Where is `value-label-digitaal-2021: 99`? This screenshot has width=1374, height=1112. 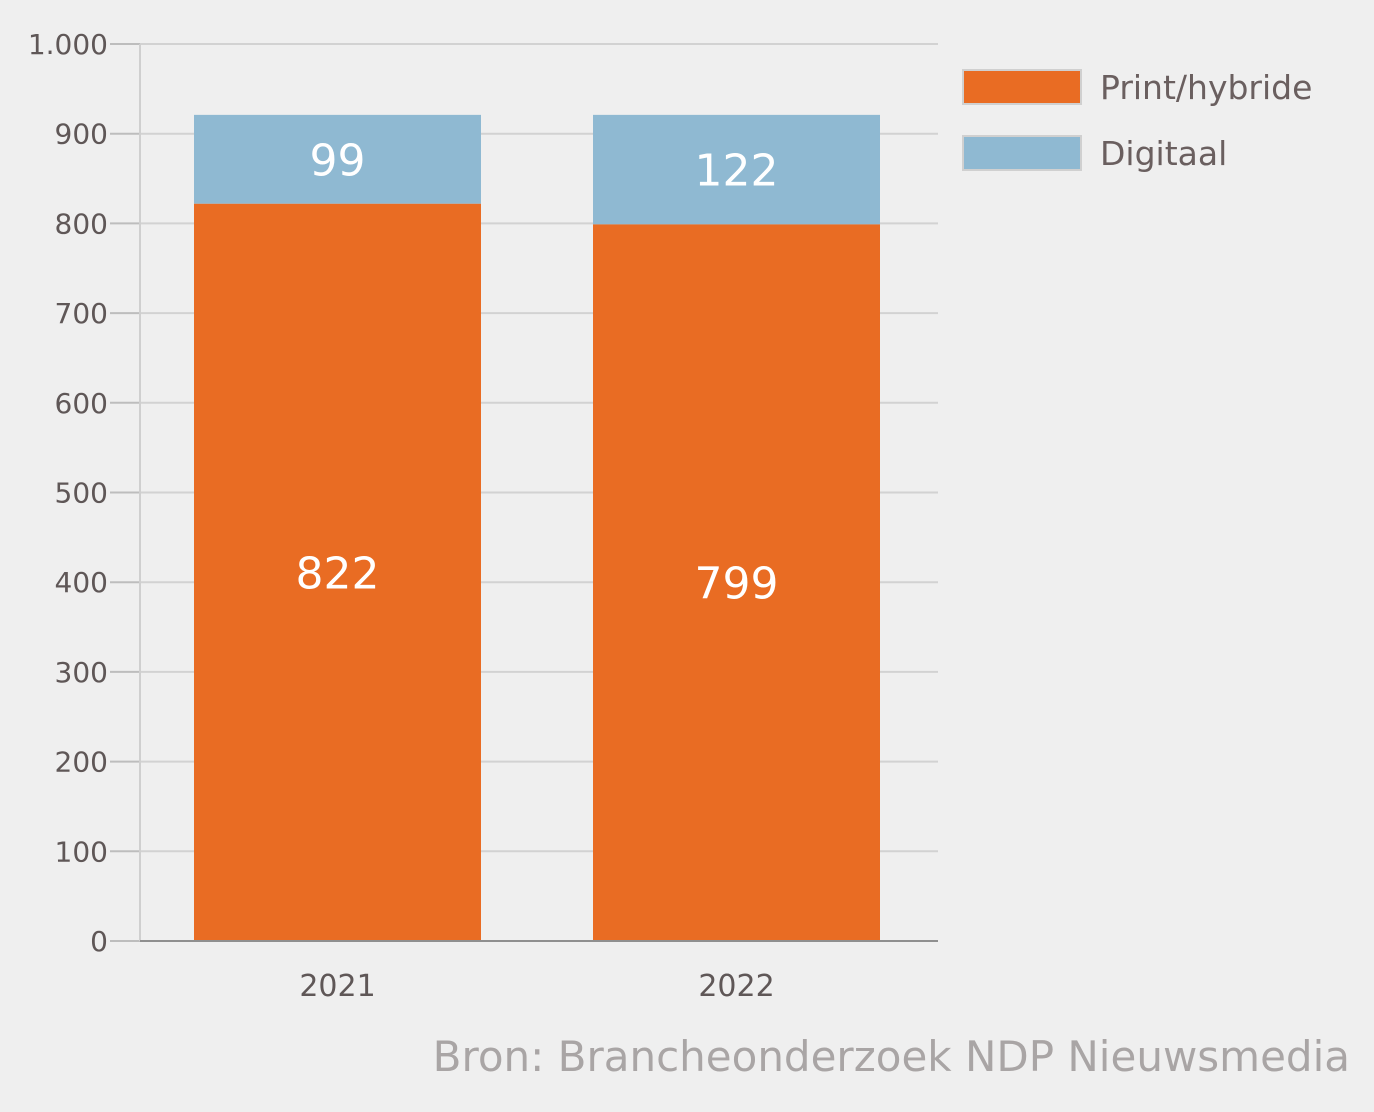 value-label-digitaal-2021: 99 is located at coordinates (338, 160).